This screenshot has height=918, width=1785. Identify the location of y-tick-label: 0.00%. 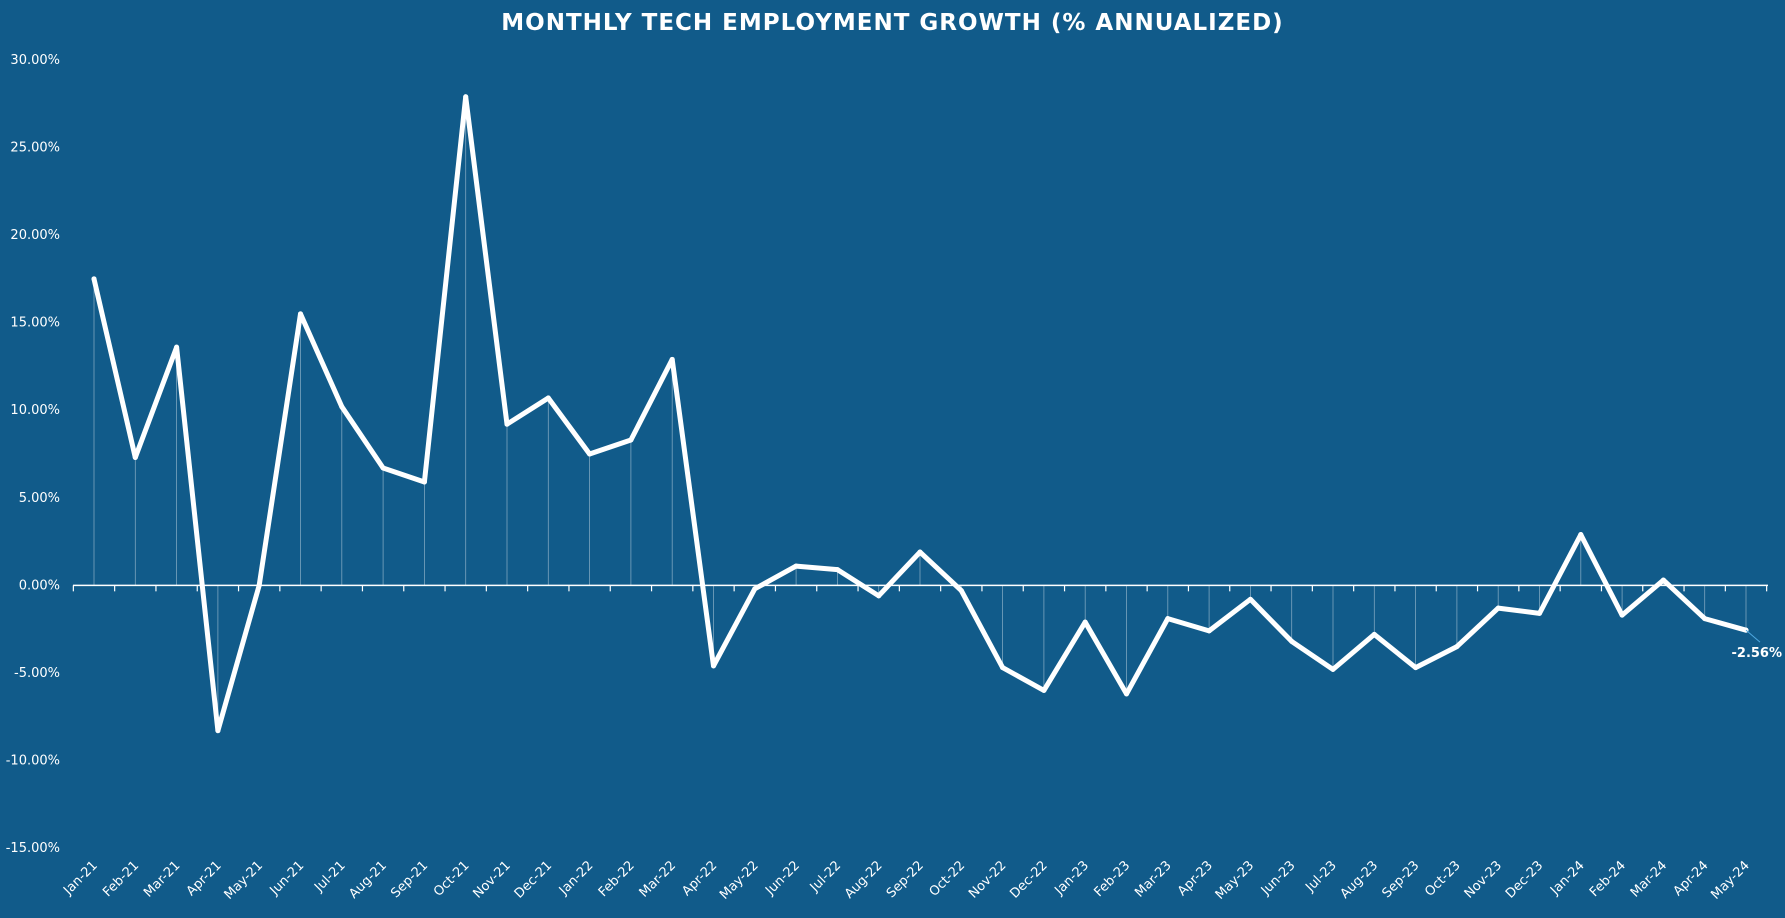
(39, 585).